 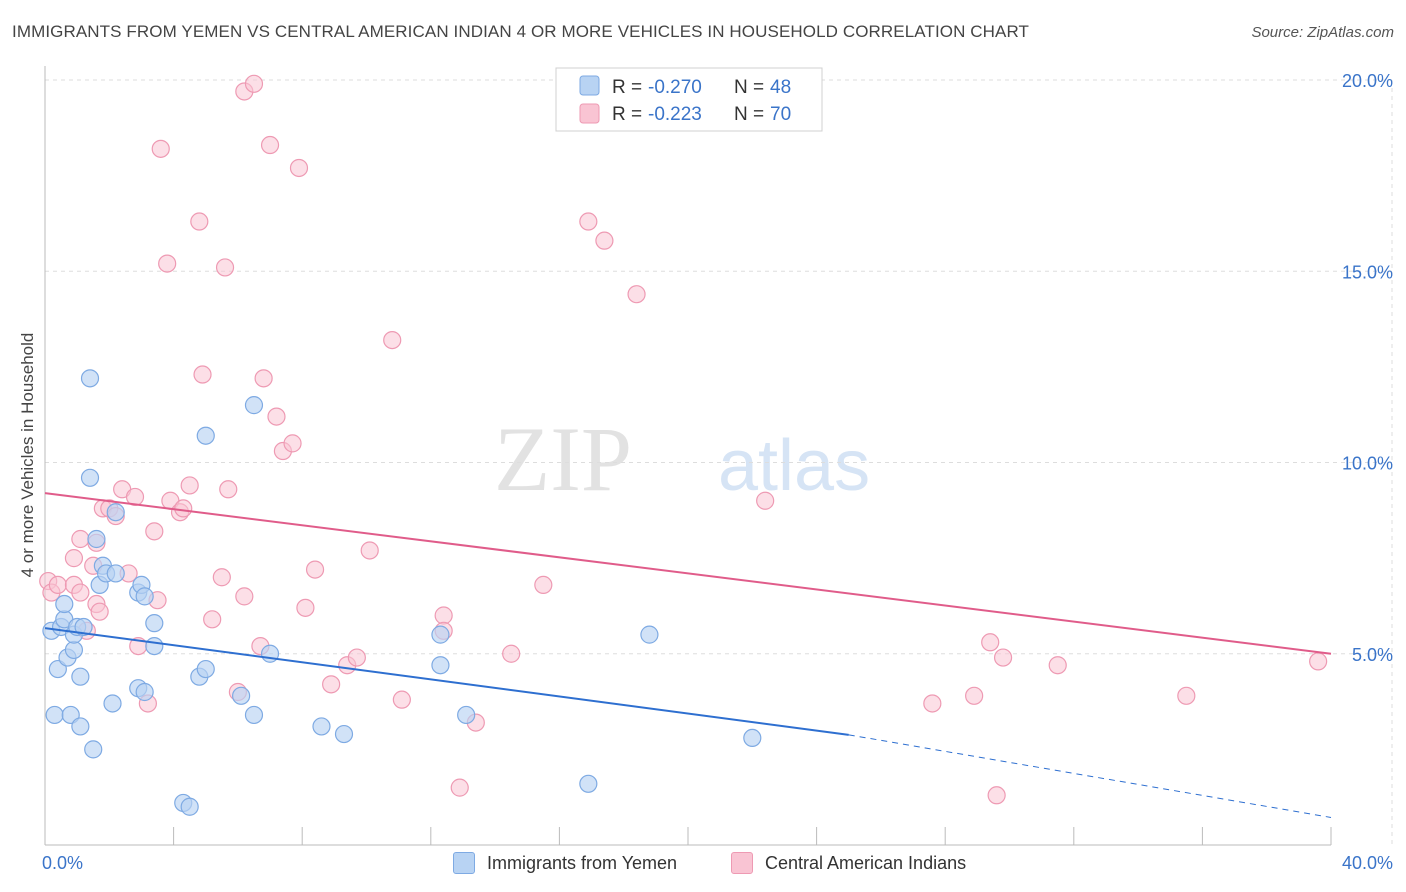 I want to click on bottom-legend-item-cai: Central American Indians, so click(x=848, y=863).